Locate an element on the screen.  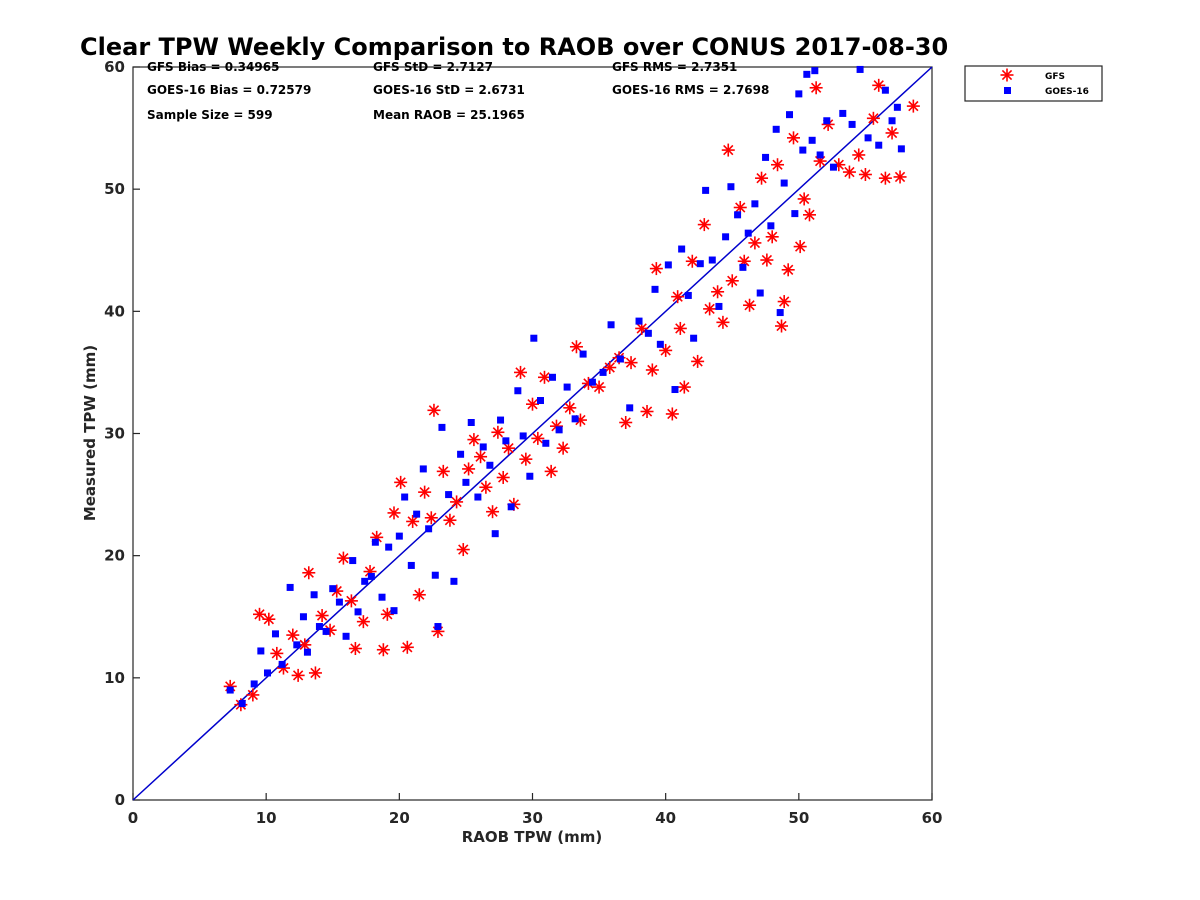
legend-box is located at coordinates (1033, 83).